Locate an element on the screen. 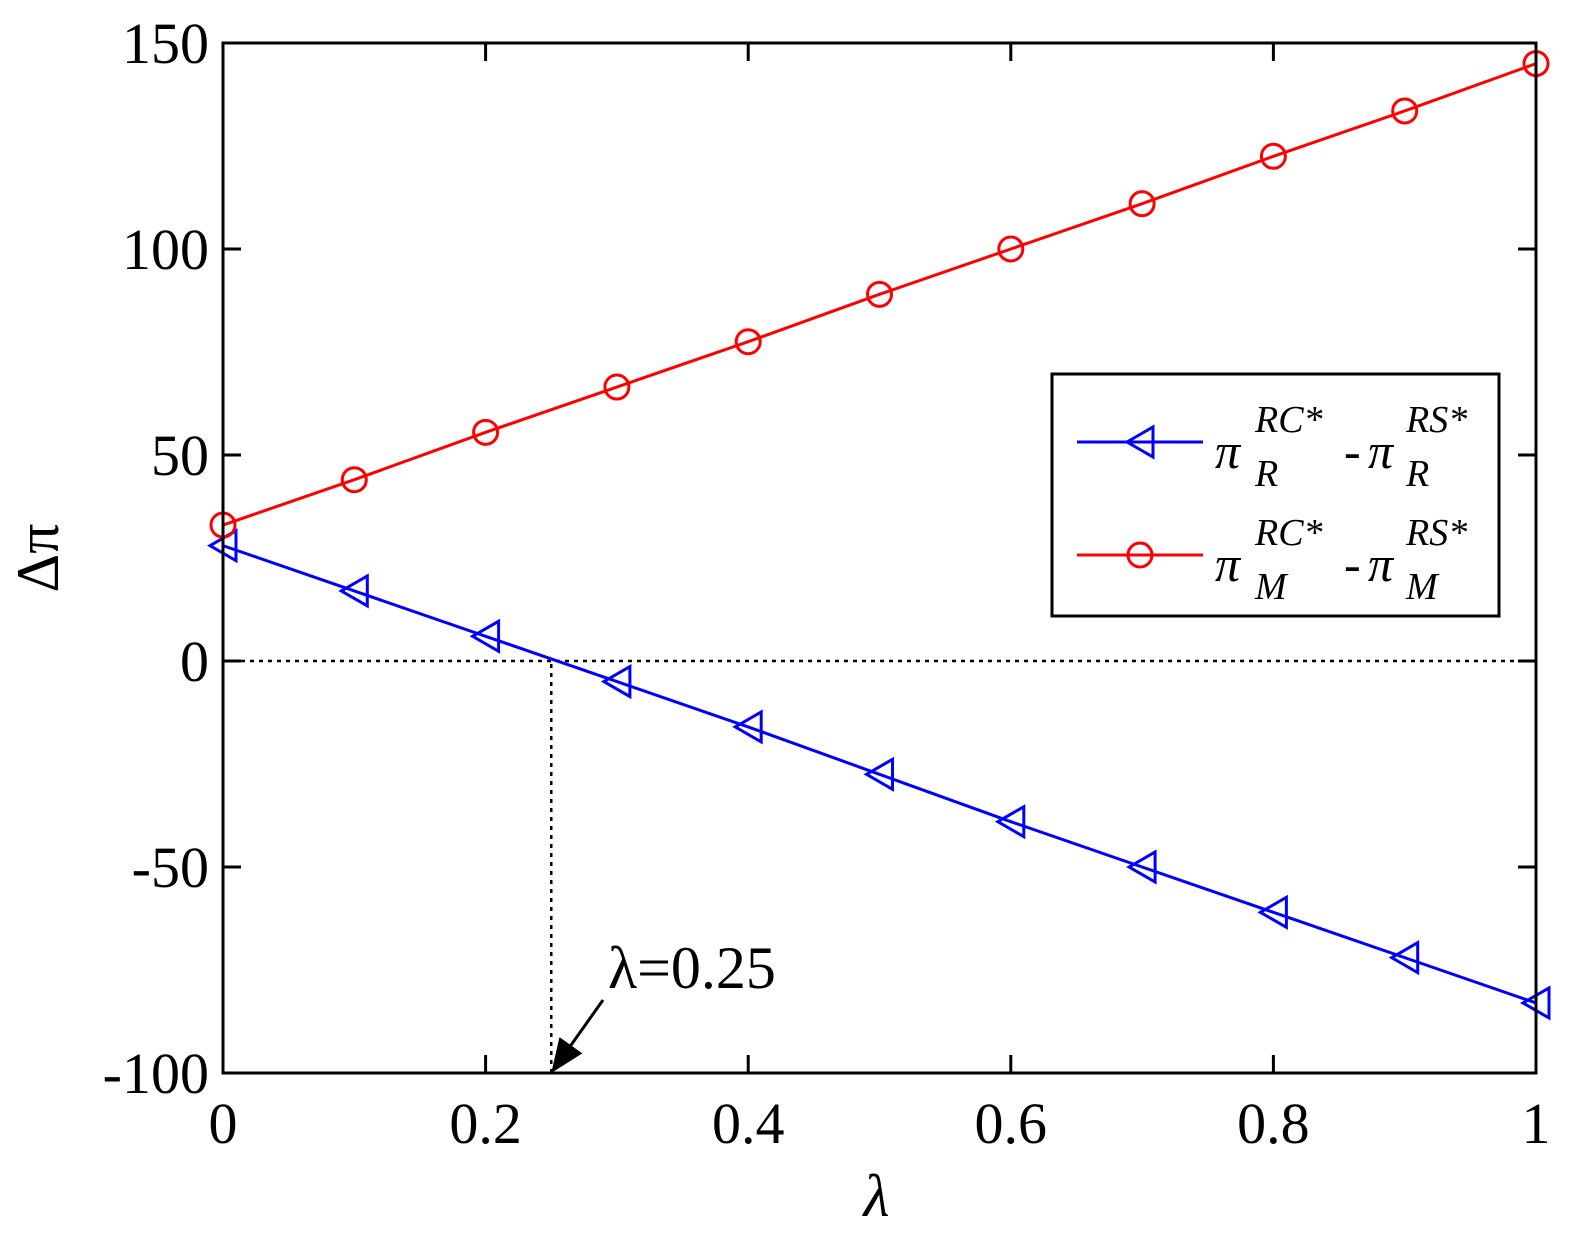 The width and height of the screenshot is (1569, 1248). legend-label-retailer-sup2: RS* is located at coordinates (1436, 420).